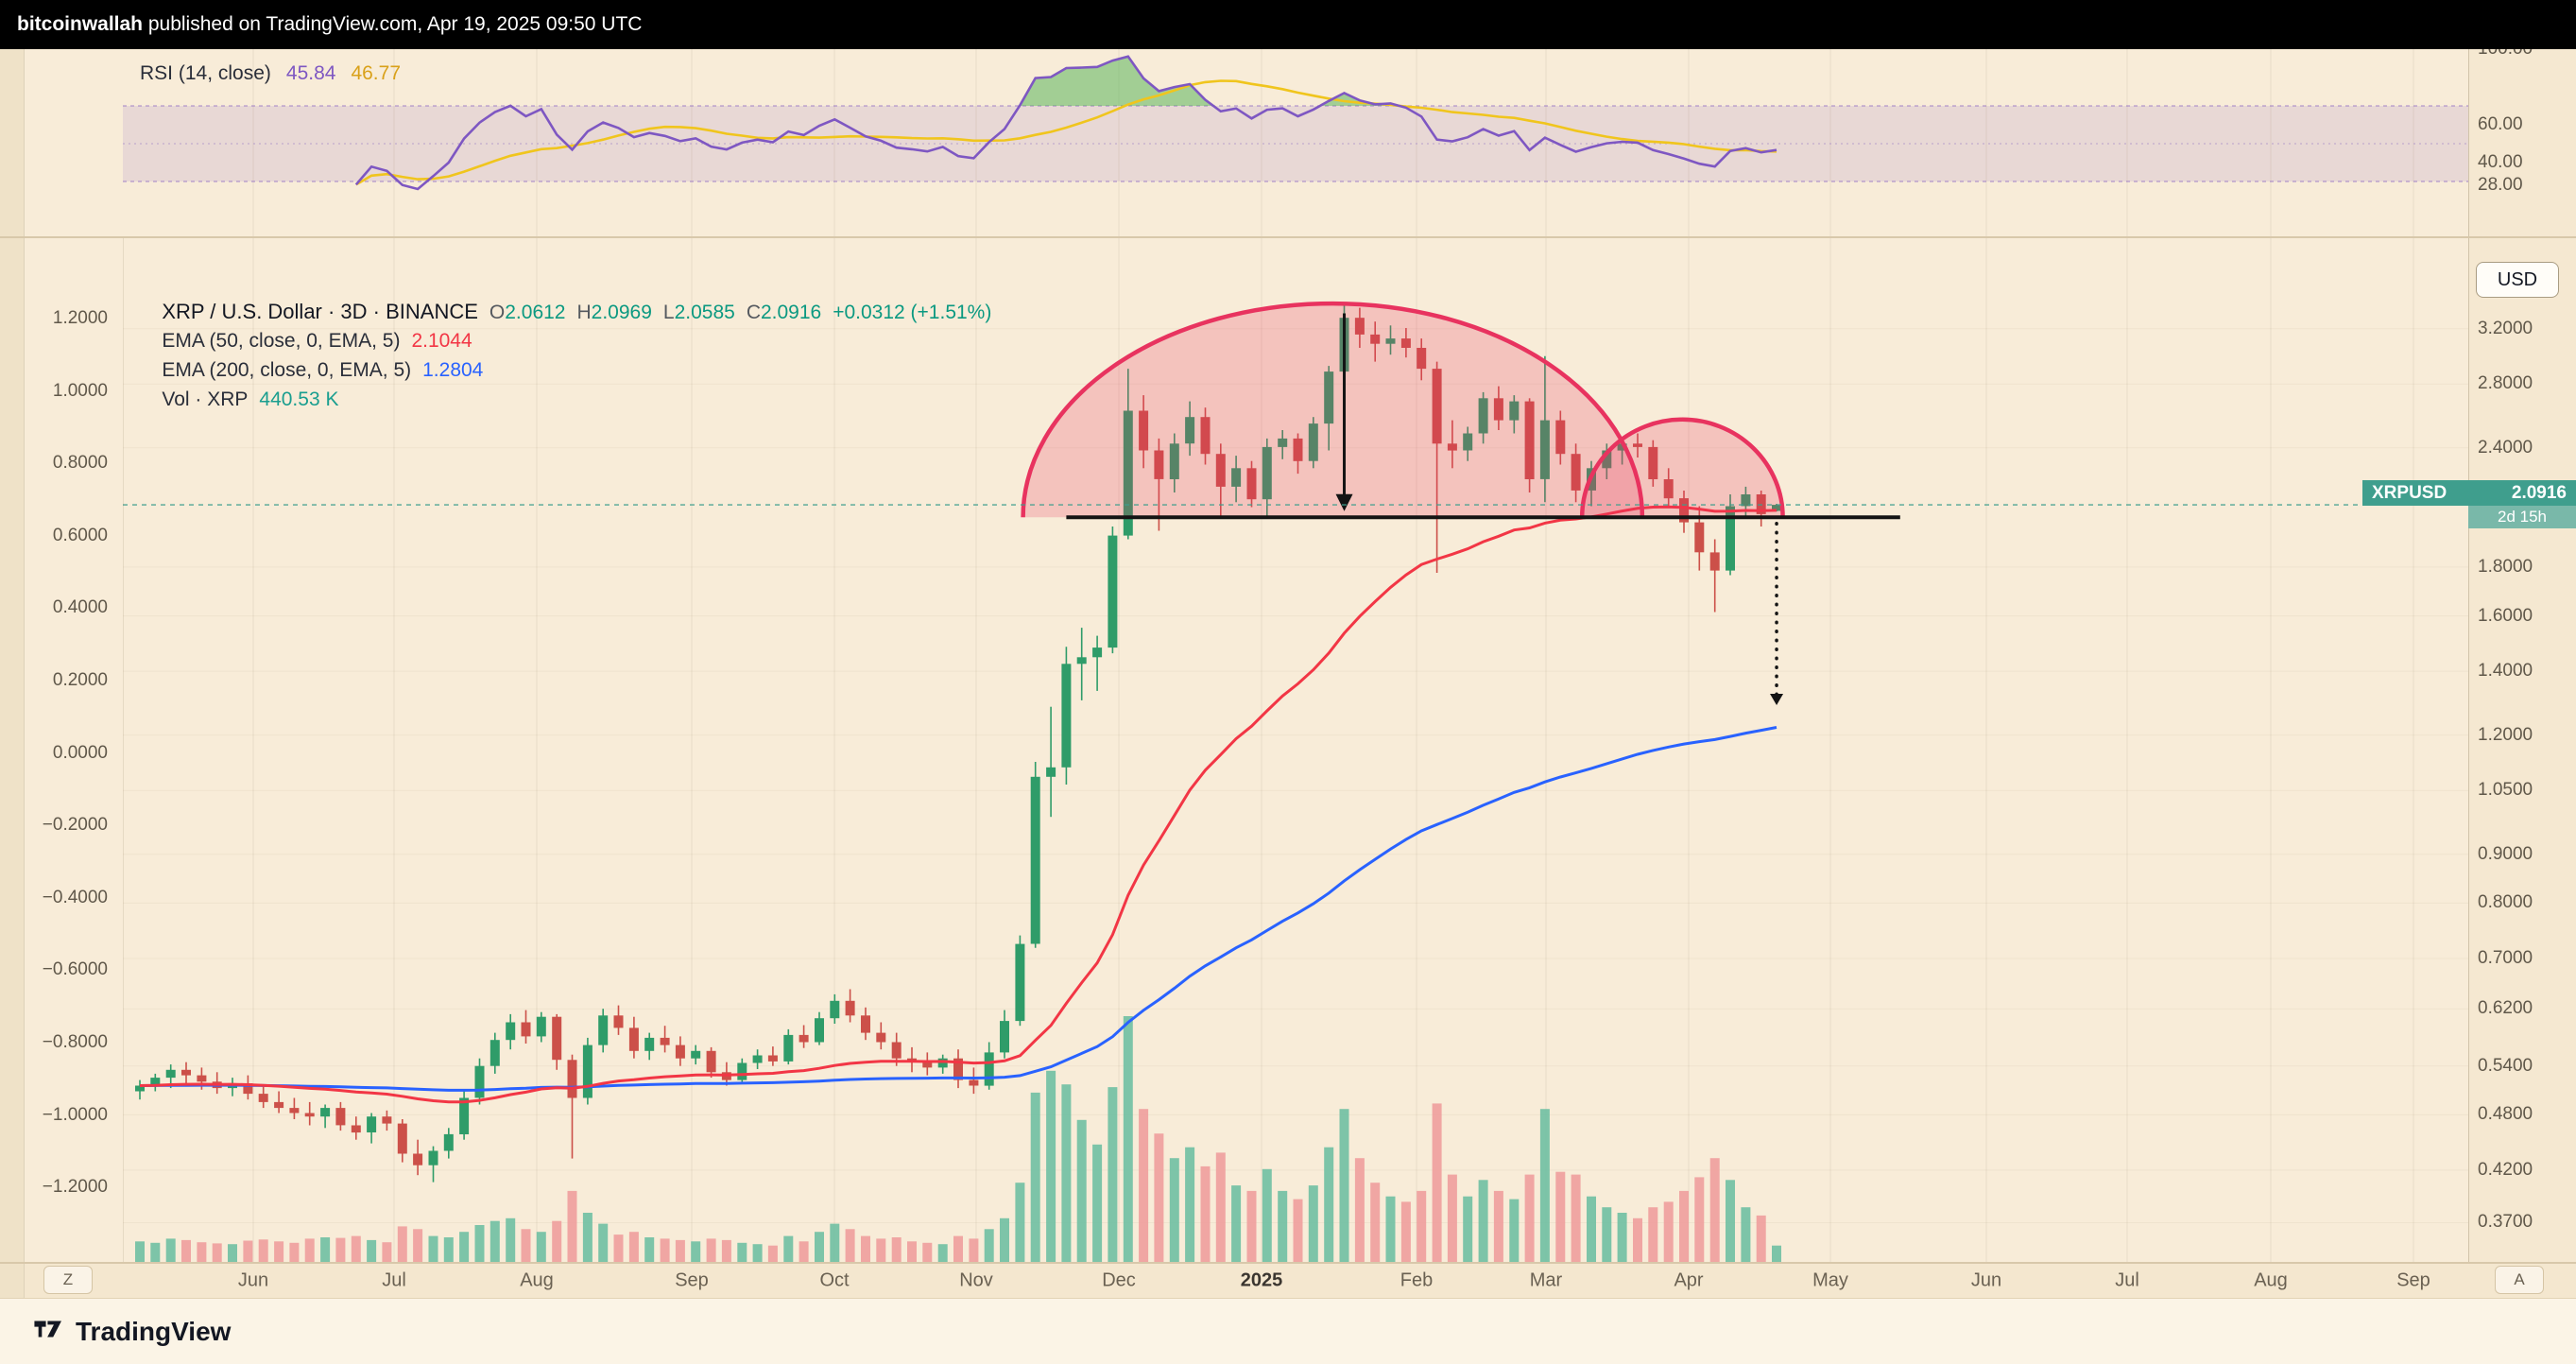 The width and height of the screenshot is (2576, 1364). Describe the element at coordinates (535, 312) in the screenshot. I see `ohlc-open-value: 2.0612` at that location.